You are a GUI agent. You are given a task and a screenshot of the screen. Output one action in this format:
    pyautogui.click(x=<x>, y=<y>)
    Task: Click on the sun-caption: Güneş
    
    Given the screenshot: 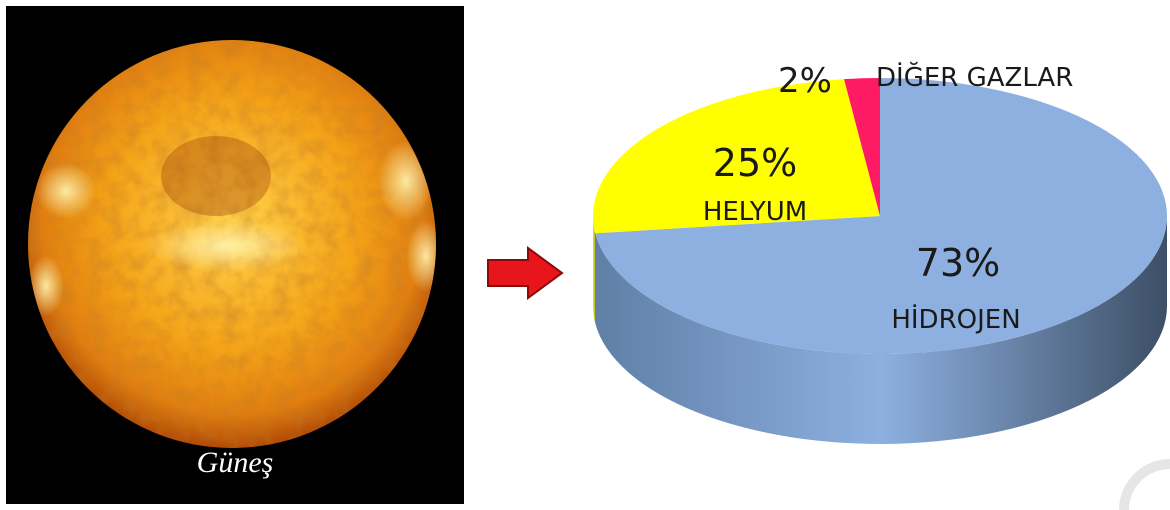 What is the action you would take?
    pyautogui.click(x=235, y=462)
    